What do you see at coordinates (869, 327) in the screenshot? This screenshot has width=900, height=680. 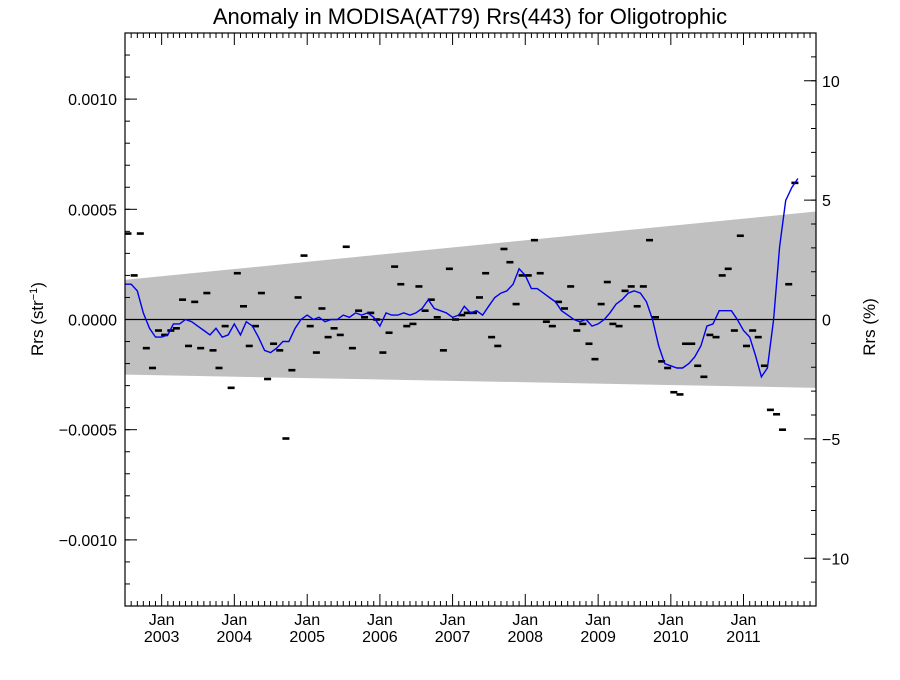 I see `right-y-axis-label: Rrs (%)` at bounding box center [869, 327].